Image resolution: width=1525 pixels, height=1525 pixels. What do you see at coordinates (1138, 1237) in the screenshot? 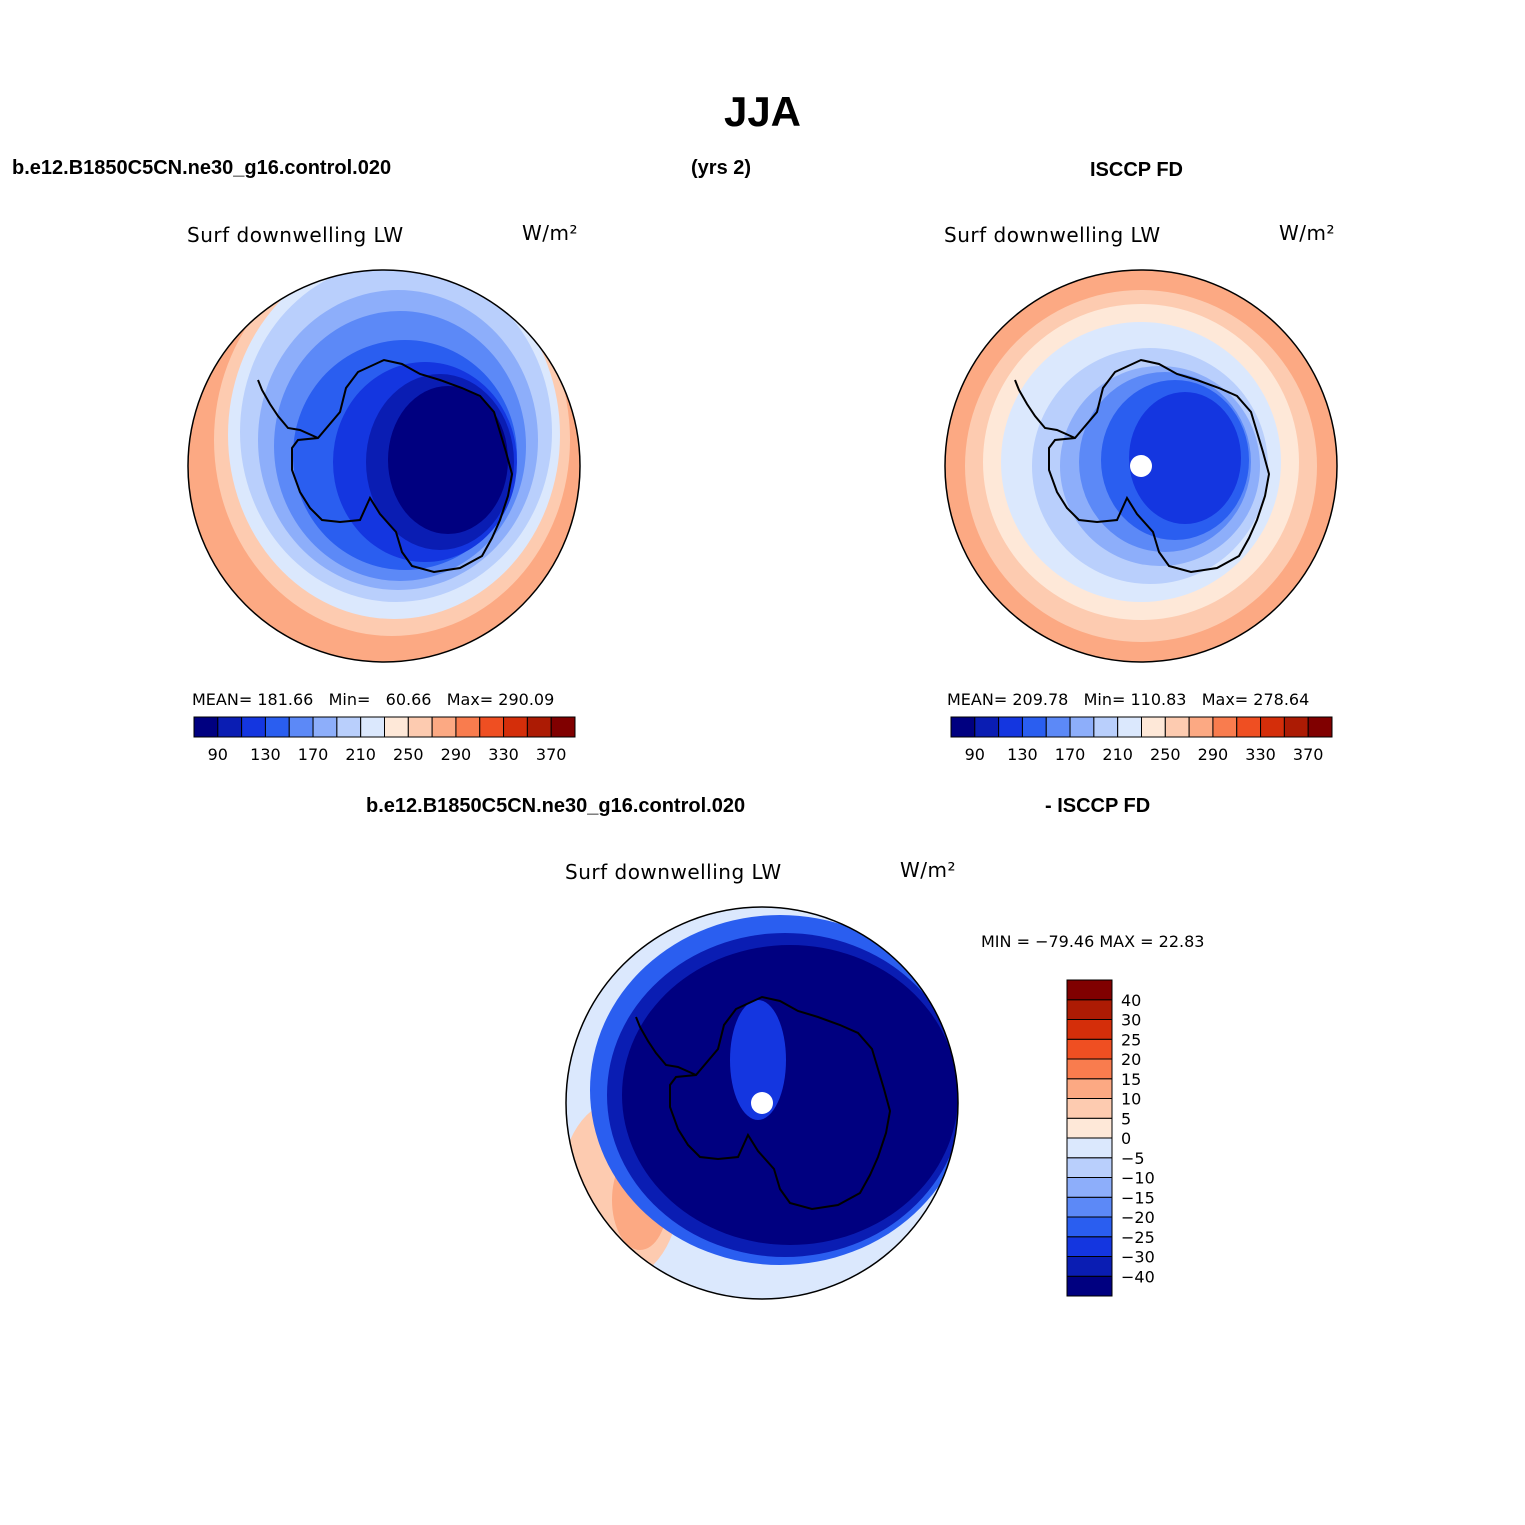
I see `colorbar-tick-label: −25` at bounding box center [1138, 1237].